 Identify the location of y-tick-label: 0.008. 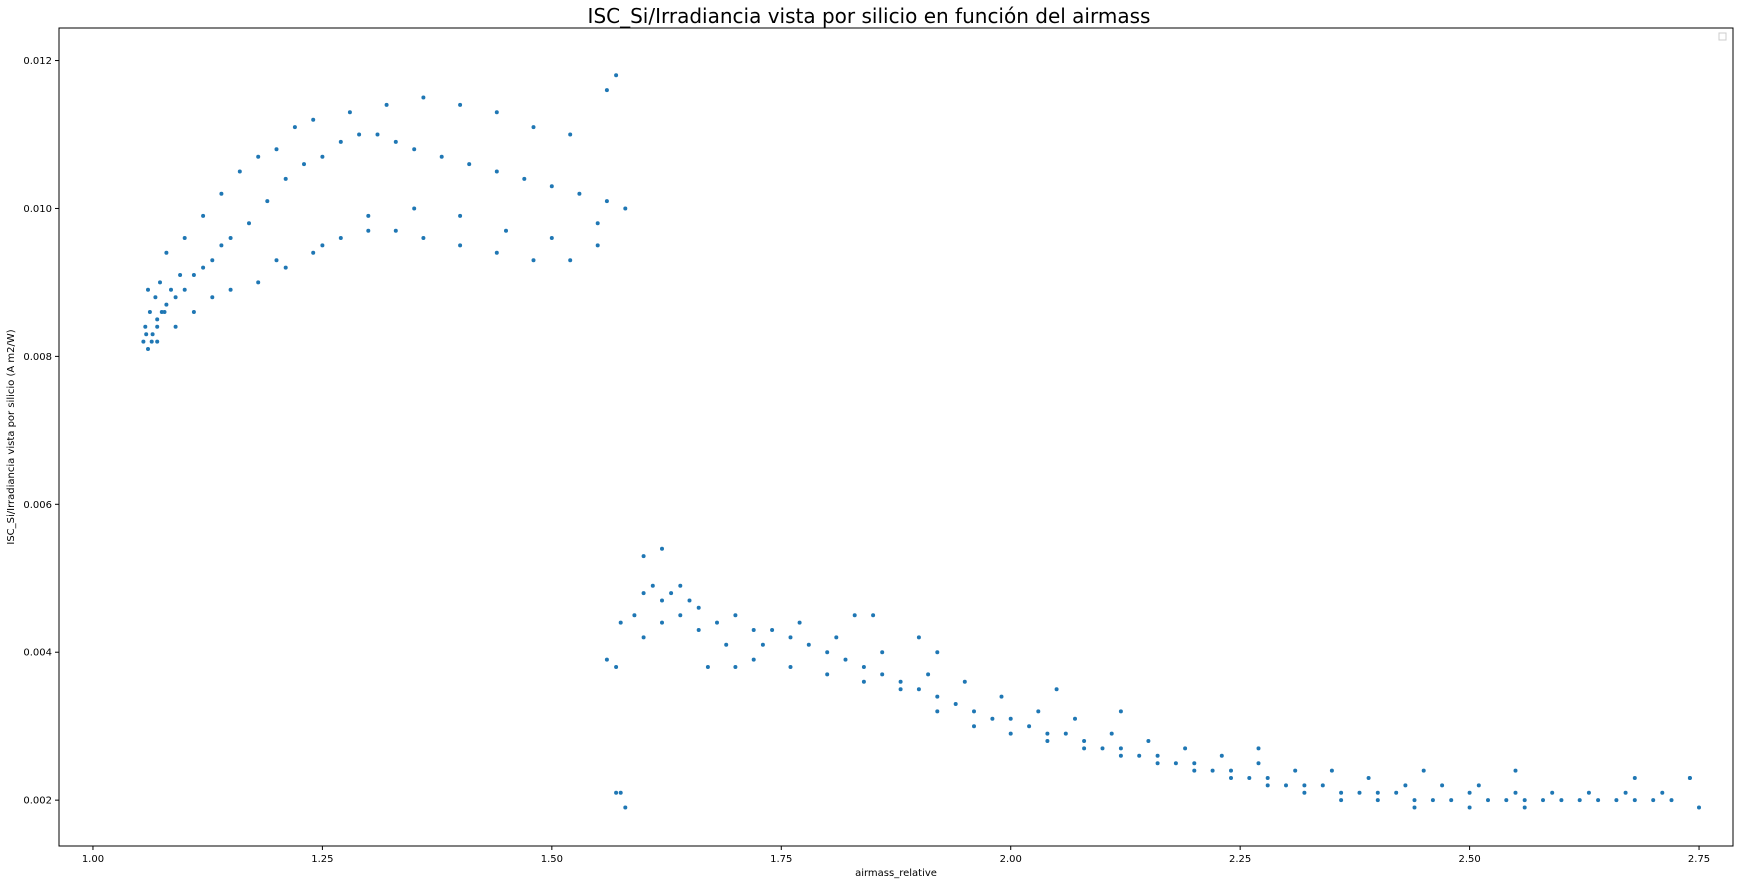
(37, 357).